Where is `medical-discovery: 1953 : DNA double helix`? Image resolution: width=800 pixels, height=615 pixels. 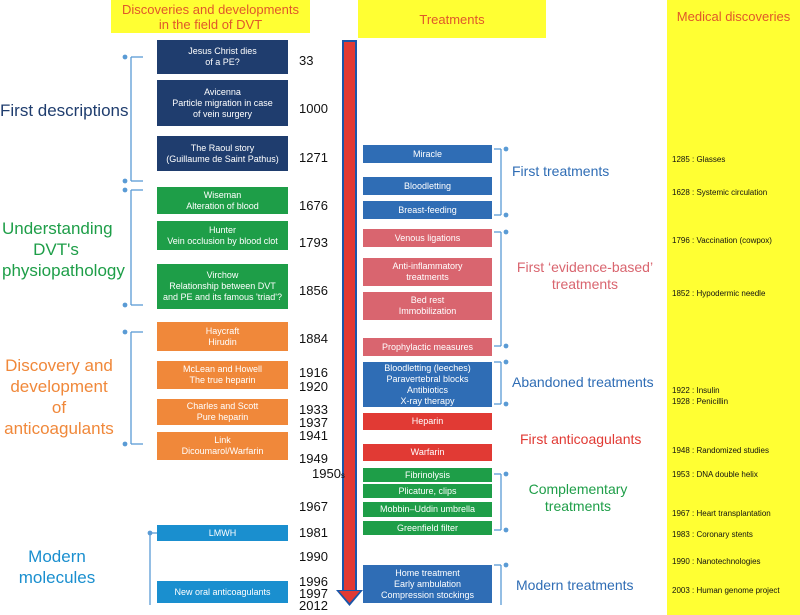
medical-discovery: 1953 : DNA double helix is located at coordinates (715, 474).